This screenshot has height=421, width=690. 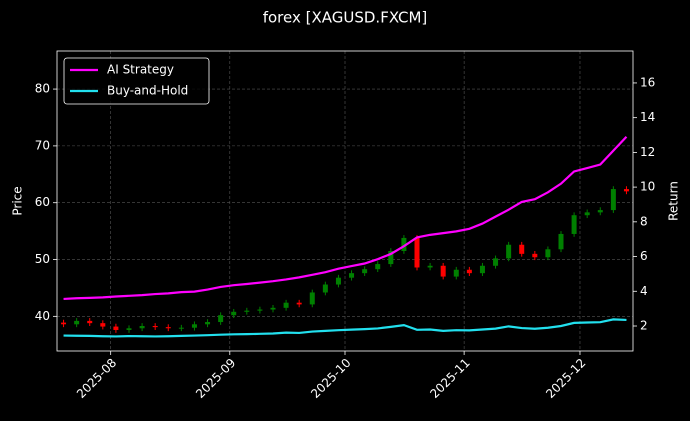 What do you see at coordinates (644, 291) in the screenshot?
I see `y2-tick-label: 4` at bounding box center [644, 291].